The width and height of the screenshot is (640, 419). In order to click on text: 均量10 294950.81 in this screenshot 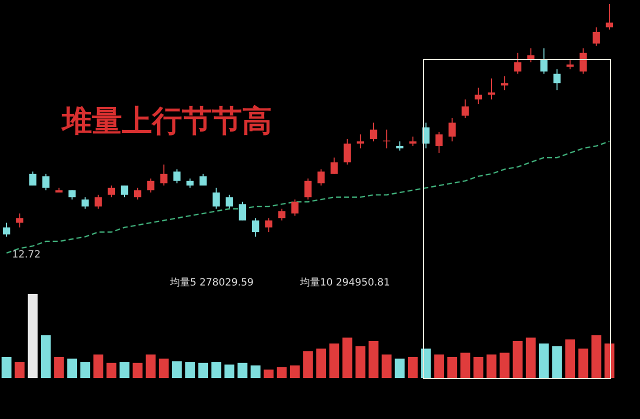, I will do `click(344, 282)`.